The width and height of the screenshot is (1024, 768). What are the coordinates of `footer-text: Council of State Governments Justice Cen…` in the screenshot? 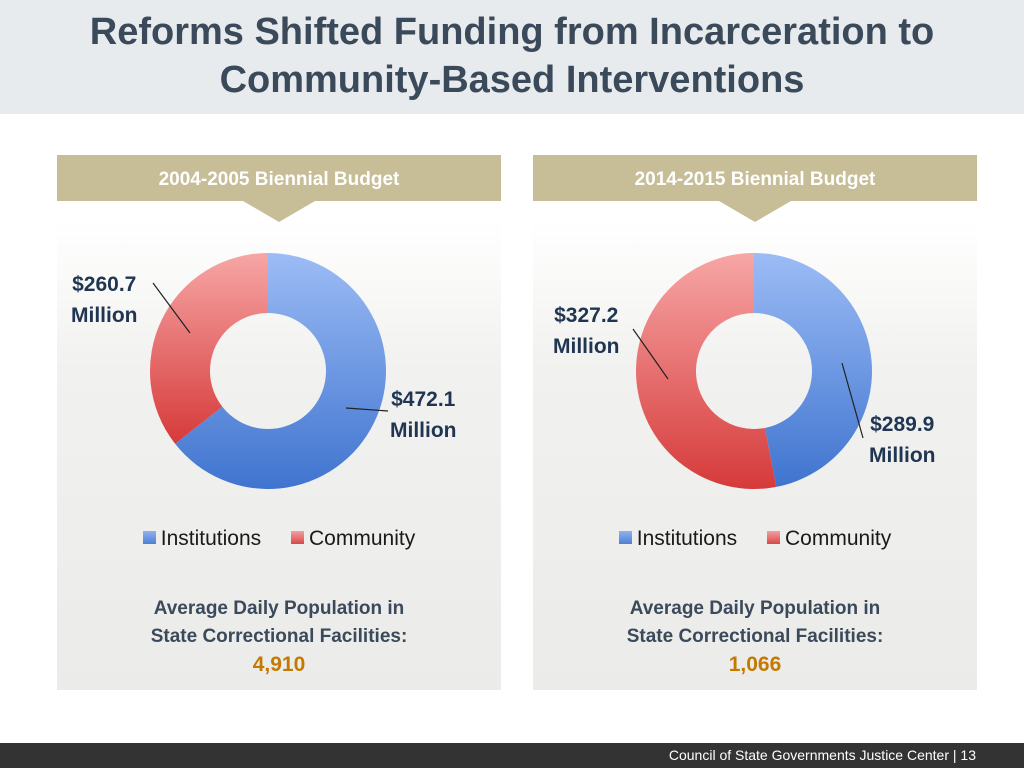 It's located at (822, 755).